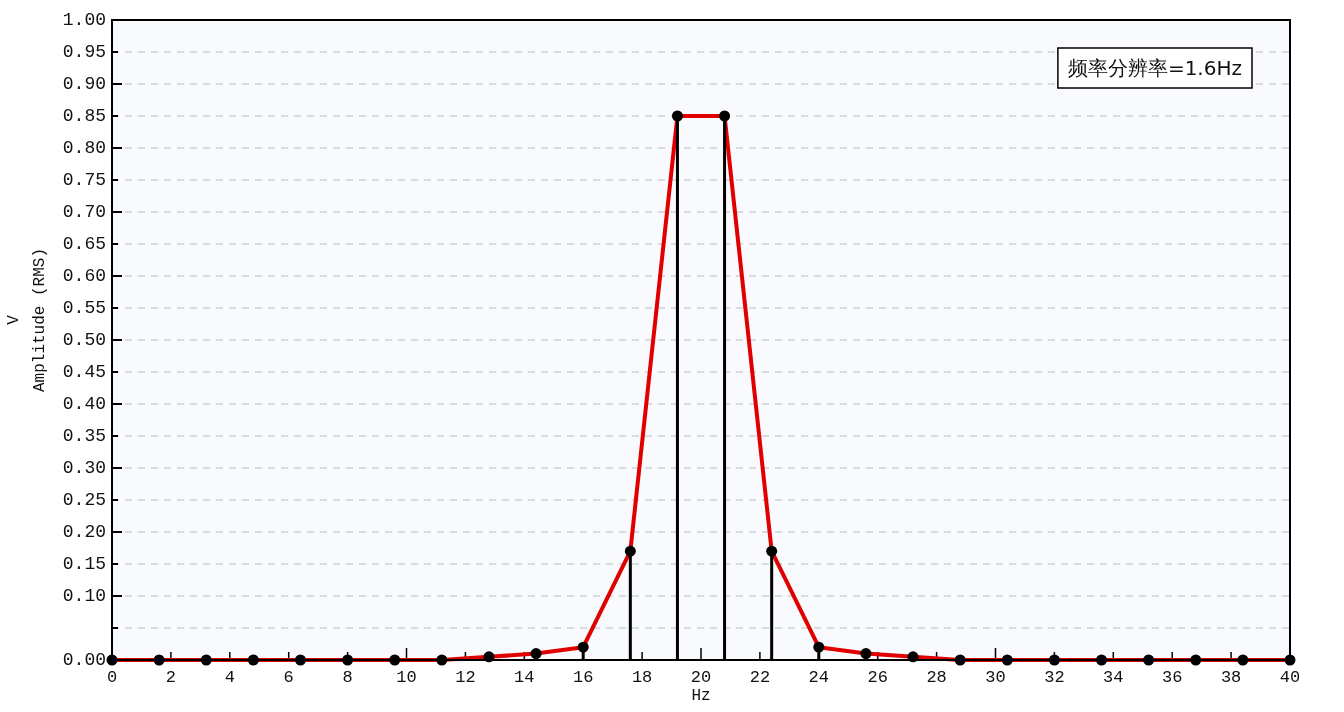 Image resolution: width=1344 pixels, height=712 pixels. I want to click on x-tick-label: 14, so click(524, 677).